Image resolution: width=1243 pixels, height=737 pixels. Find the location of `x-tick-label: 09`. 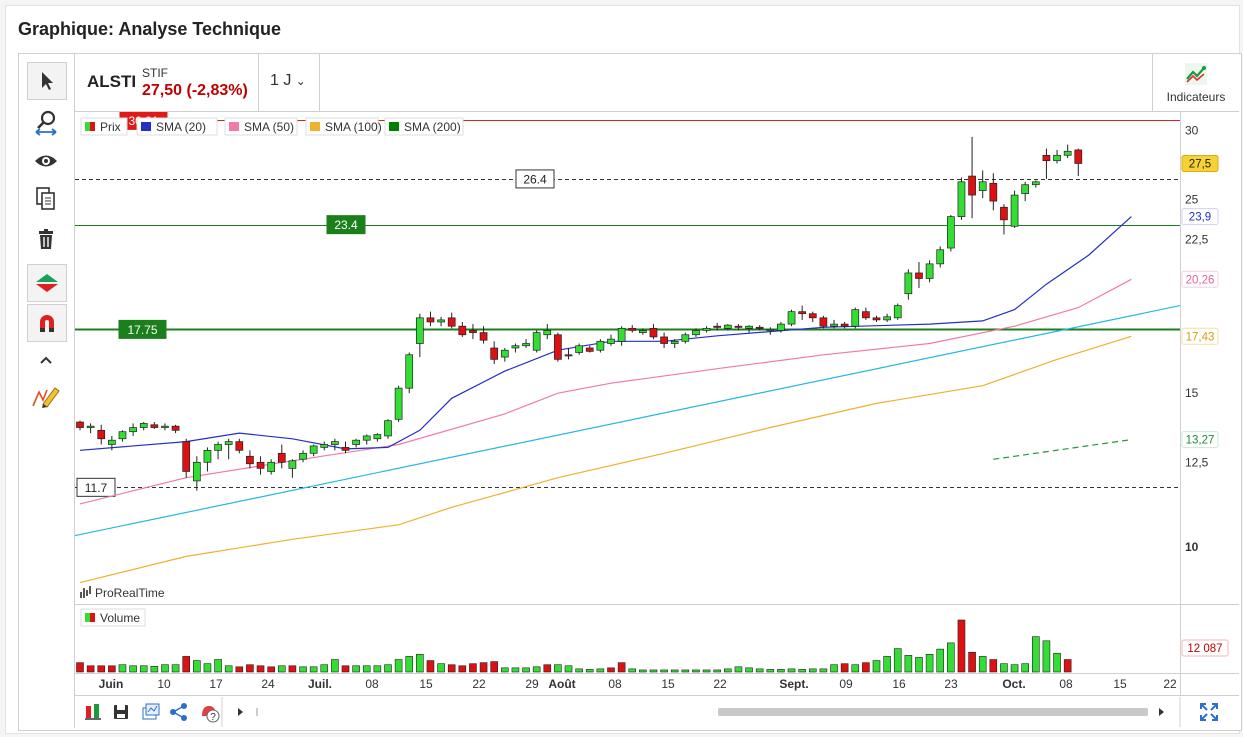

x-tick-label: 09 is located at coordinates (846, 684).